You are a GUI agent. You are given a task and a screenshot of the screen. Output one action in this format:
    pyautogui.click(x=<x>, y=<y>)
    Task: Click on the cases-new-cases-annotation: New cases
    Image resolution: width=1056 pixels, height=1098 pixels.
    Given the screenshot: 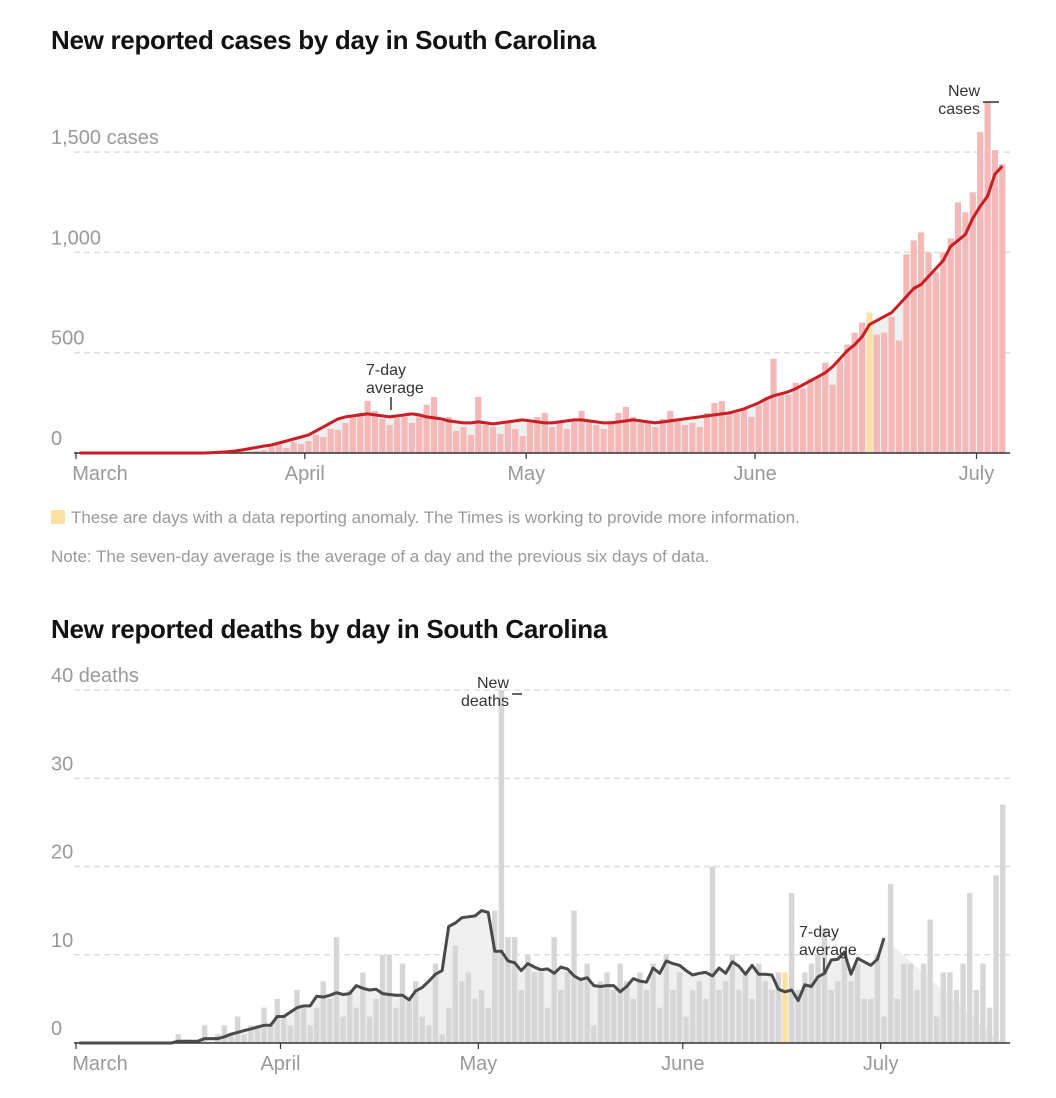 What is the action you would take?
    pyautogui.click(x=959, y=100)
    